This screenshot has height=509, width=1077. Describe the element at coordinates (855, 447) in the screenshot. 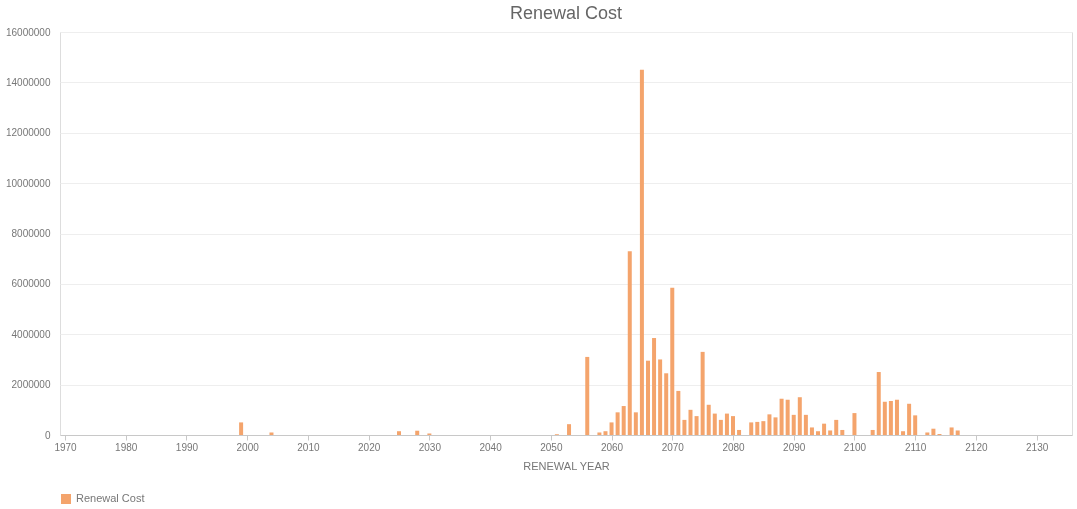

I see `x-tick-label: 2100` at that location.